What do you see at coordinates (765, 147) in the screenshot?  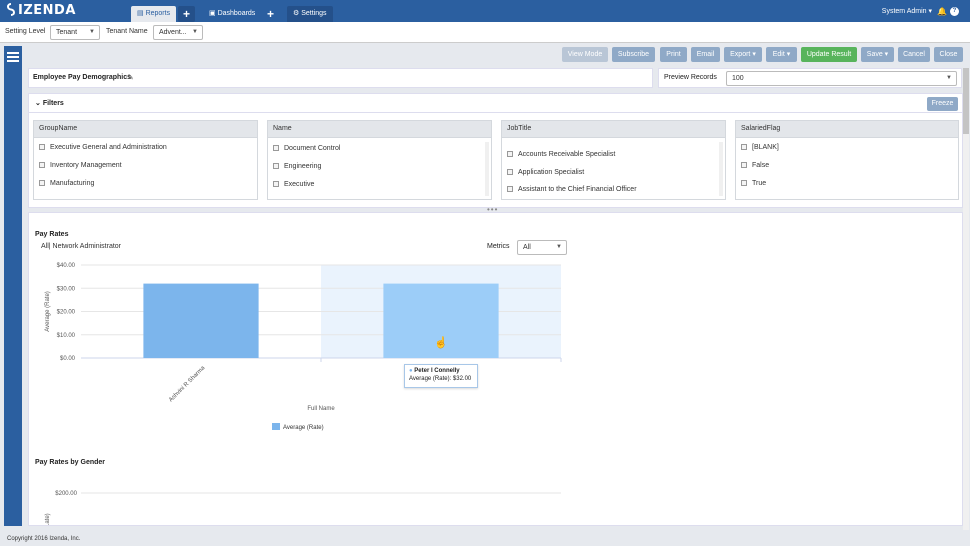 I see `filter-option-label: [BLANK]` at bounding box center [765, 147].